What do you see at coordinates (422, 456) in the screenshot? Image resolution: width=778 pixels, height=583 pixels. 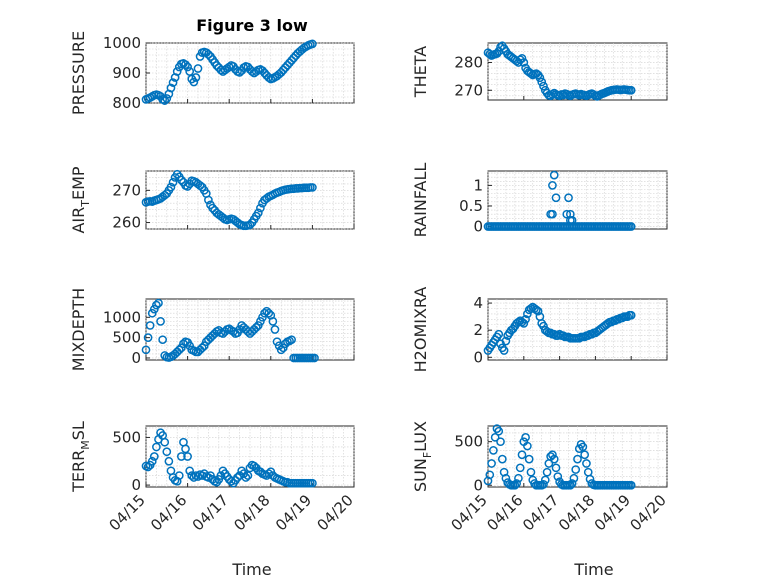 I see `y-axis-label: SUNFLUX` at bounding box center [422, 456].